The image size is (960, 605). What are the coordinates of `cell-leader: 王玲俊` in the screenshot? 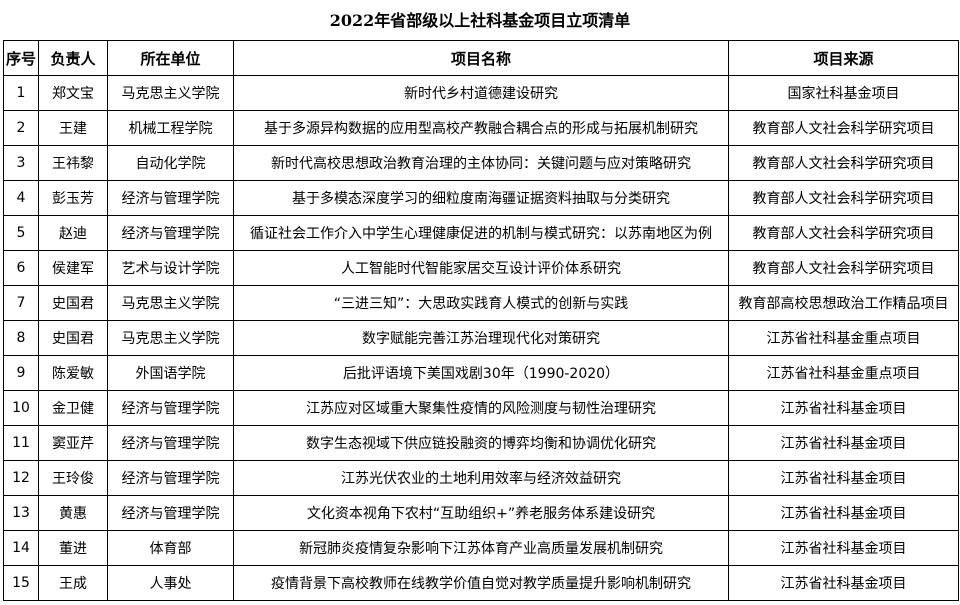 It's located at (73, 478).